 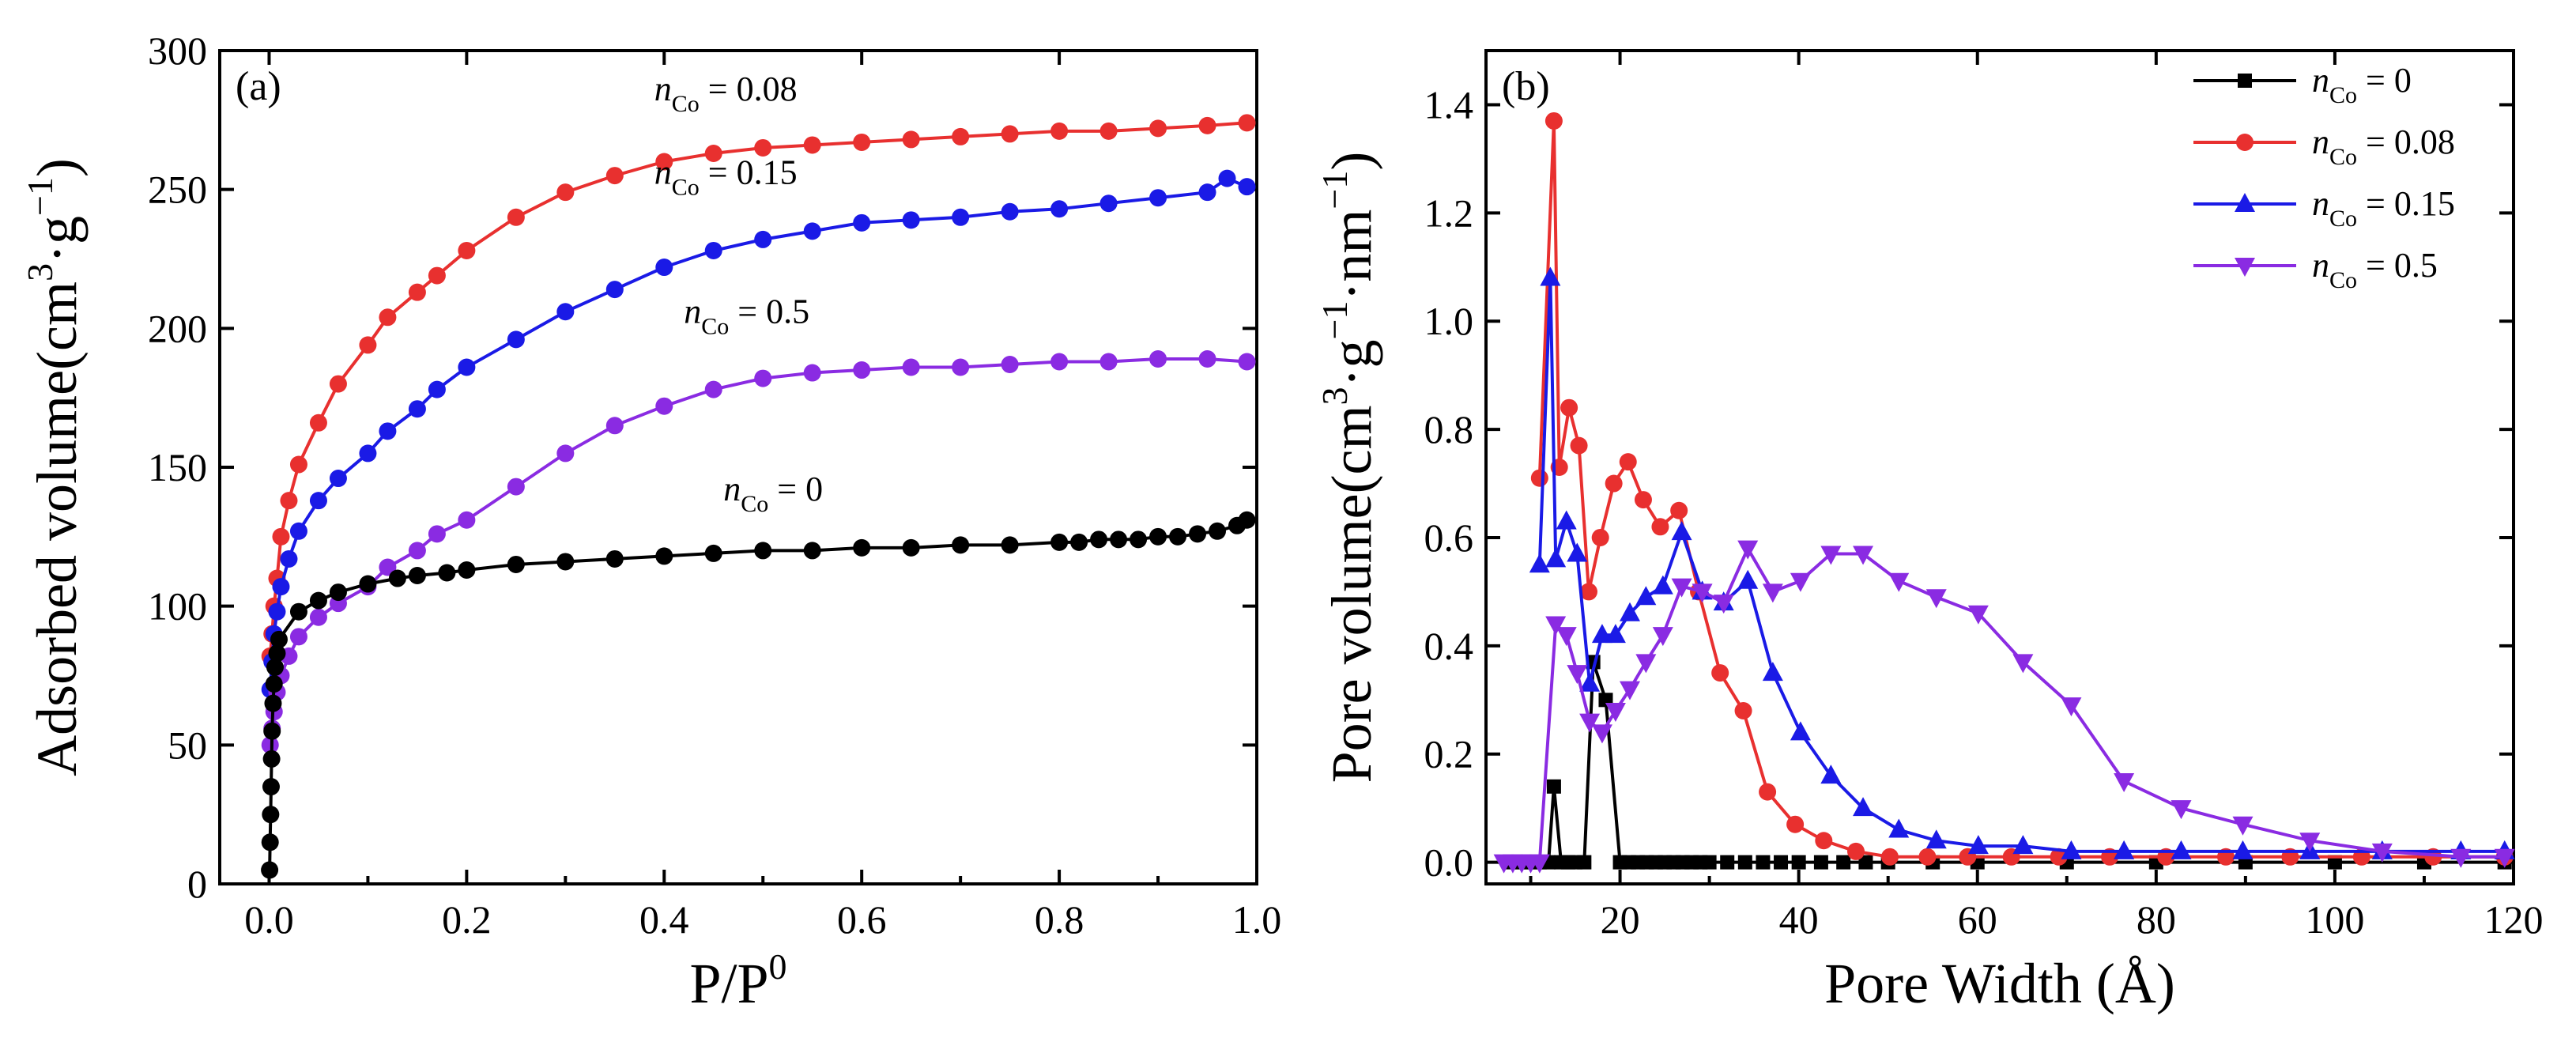 What do you see at coordinates (177, 467) in the screenshot?
I see `y-tick-label: 150` at bounding box center [177, 467].